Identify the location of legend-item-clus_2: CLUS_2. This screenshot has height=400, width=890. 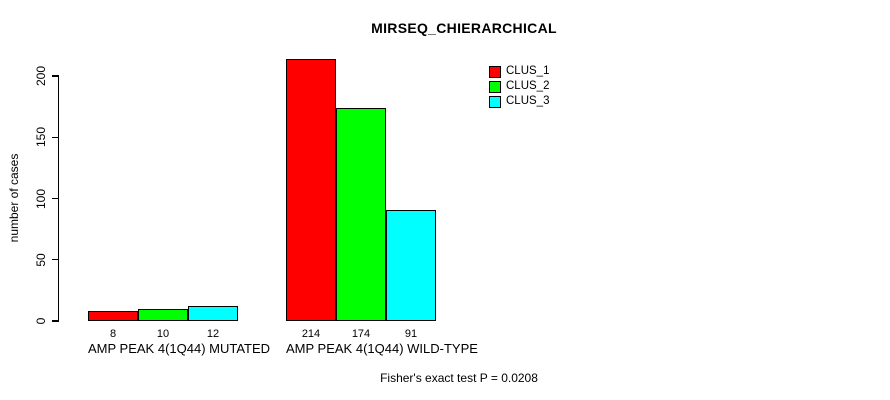
(519, 86).